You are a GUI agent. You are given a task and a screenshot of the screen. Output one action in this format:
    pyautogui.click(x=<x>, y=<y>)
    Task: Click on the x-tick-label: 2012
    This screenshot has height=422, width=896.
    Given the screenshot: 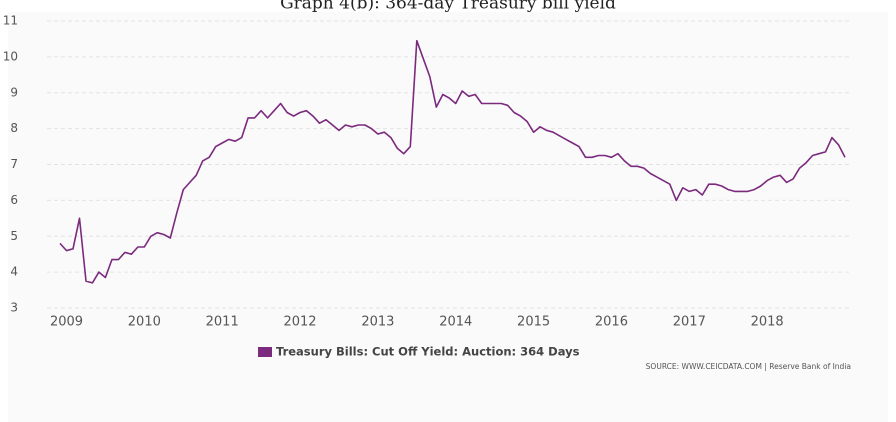 What is the action you would take?
    pyautogui.click(x=299, y=322)
    